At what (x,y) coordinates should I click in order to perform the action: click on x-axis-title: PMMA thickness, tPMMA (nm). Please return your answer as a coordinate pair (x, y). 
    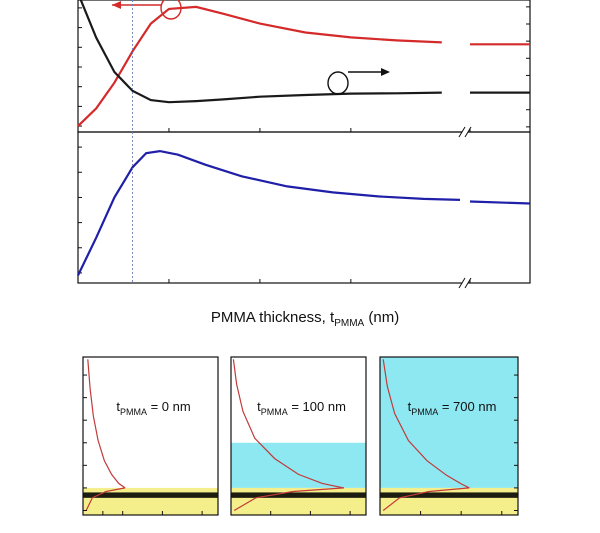
    Looking at the image, I should click on (305, 319).